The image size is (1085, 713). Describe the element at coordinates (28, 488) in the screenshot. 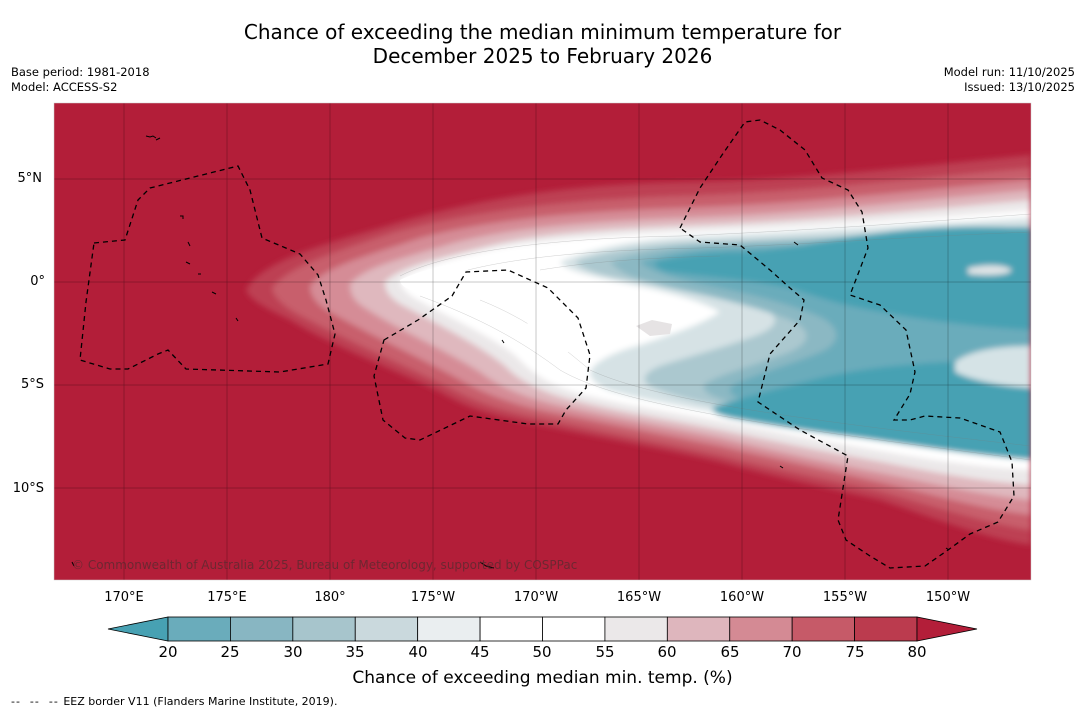

I see `lat-label-10S: 10°S` at that location.